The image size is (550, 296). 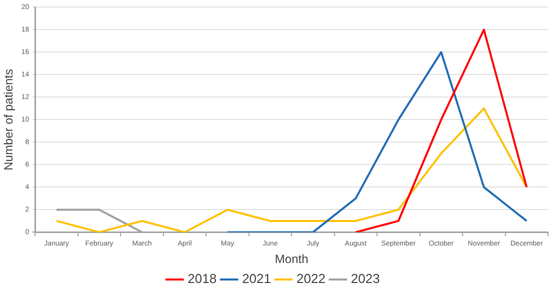 What do you see at coordinates (9, 119) in the screenshot?
I see `y-axis-title: Number of patients` at bounding box center [9, 119].